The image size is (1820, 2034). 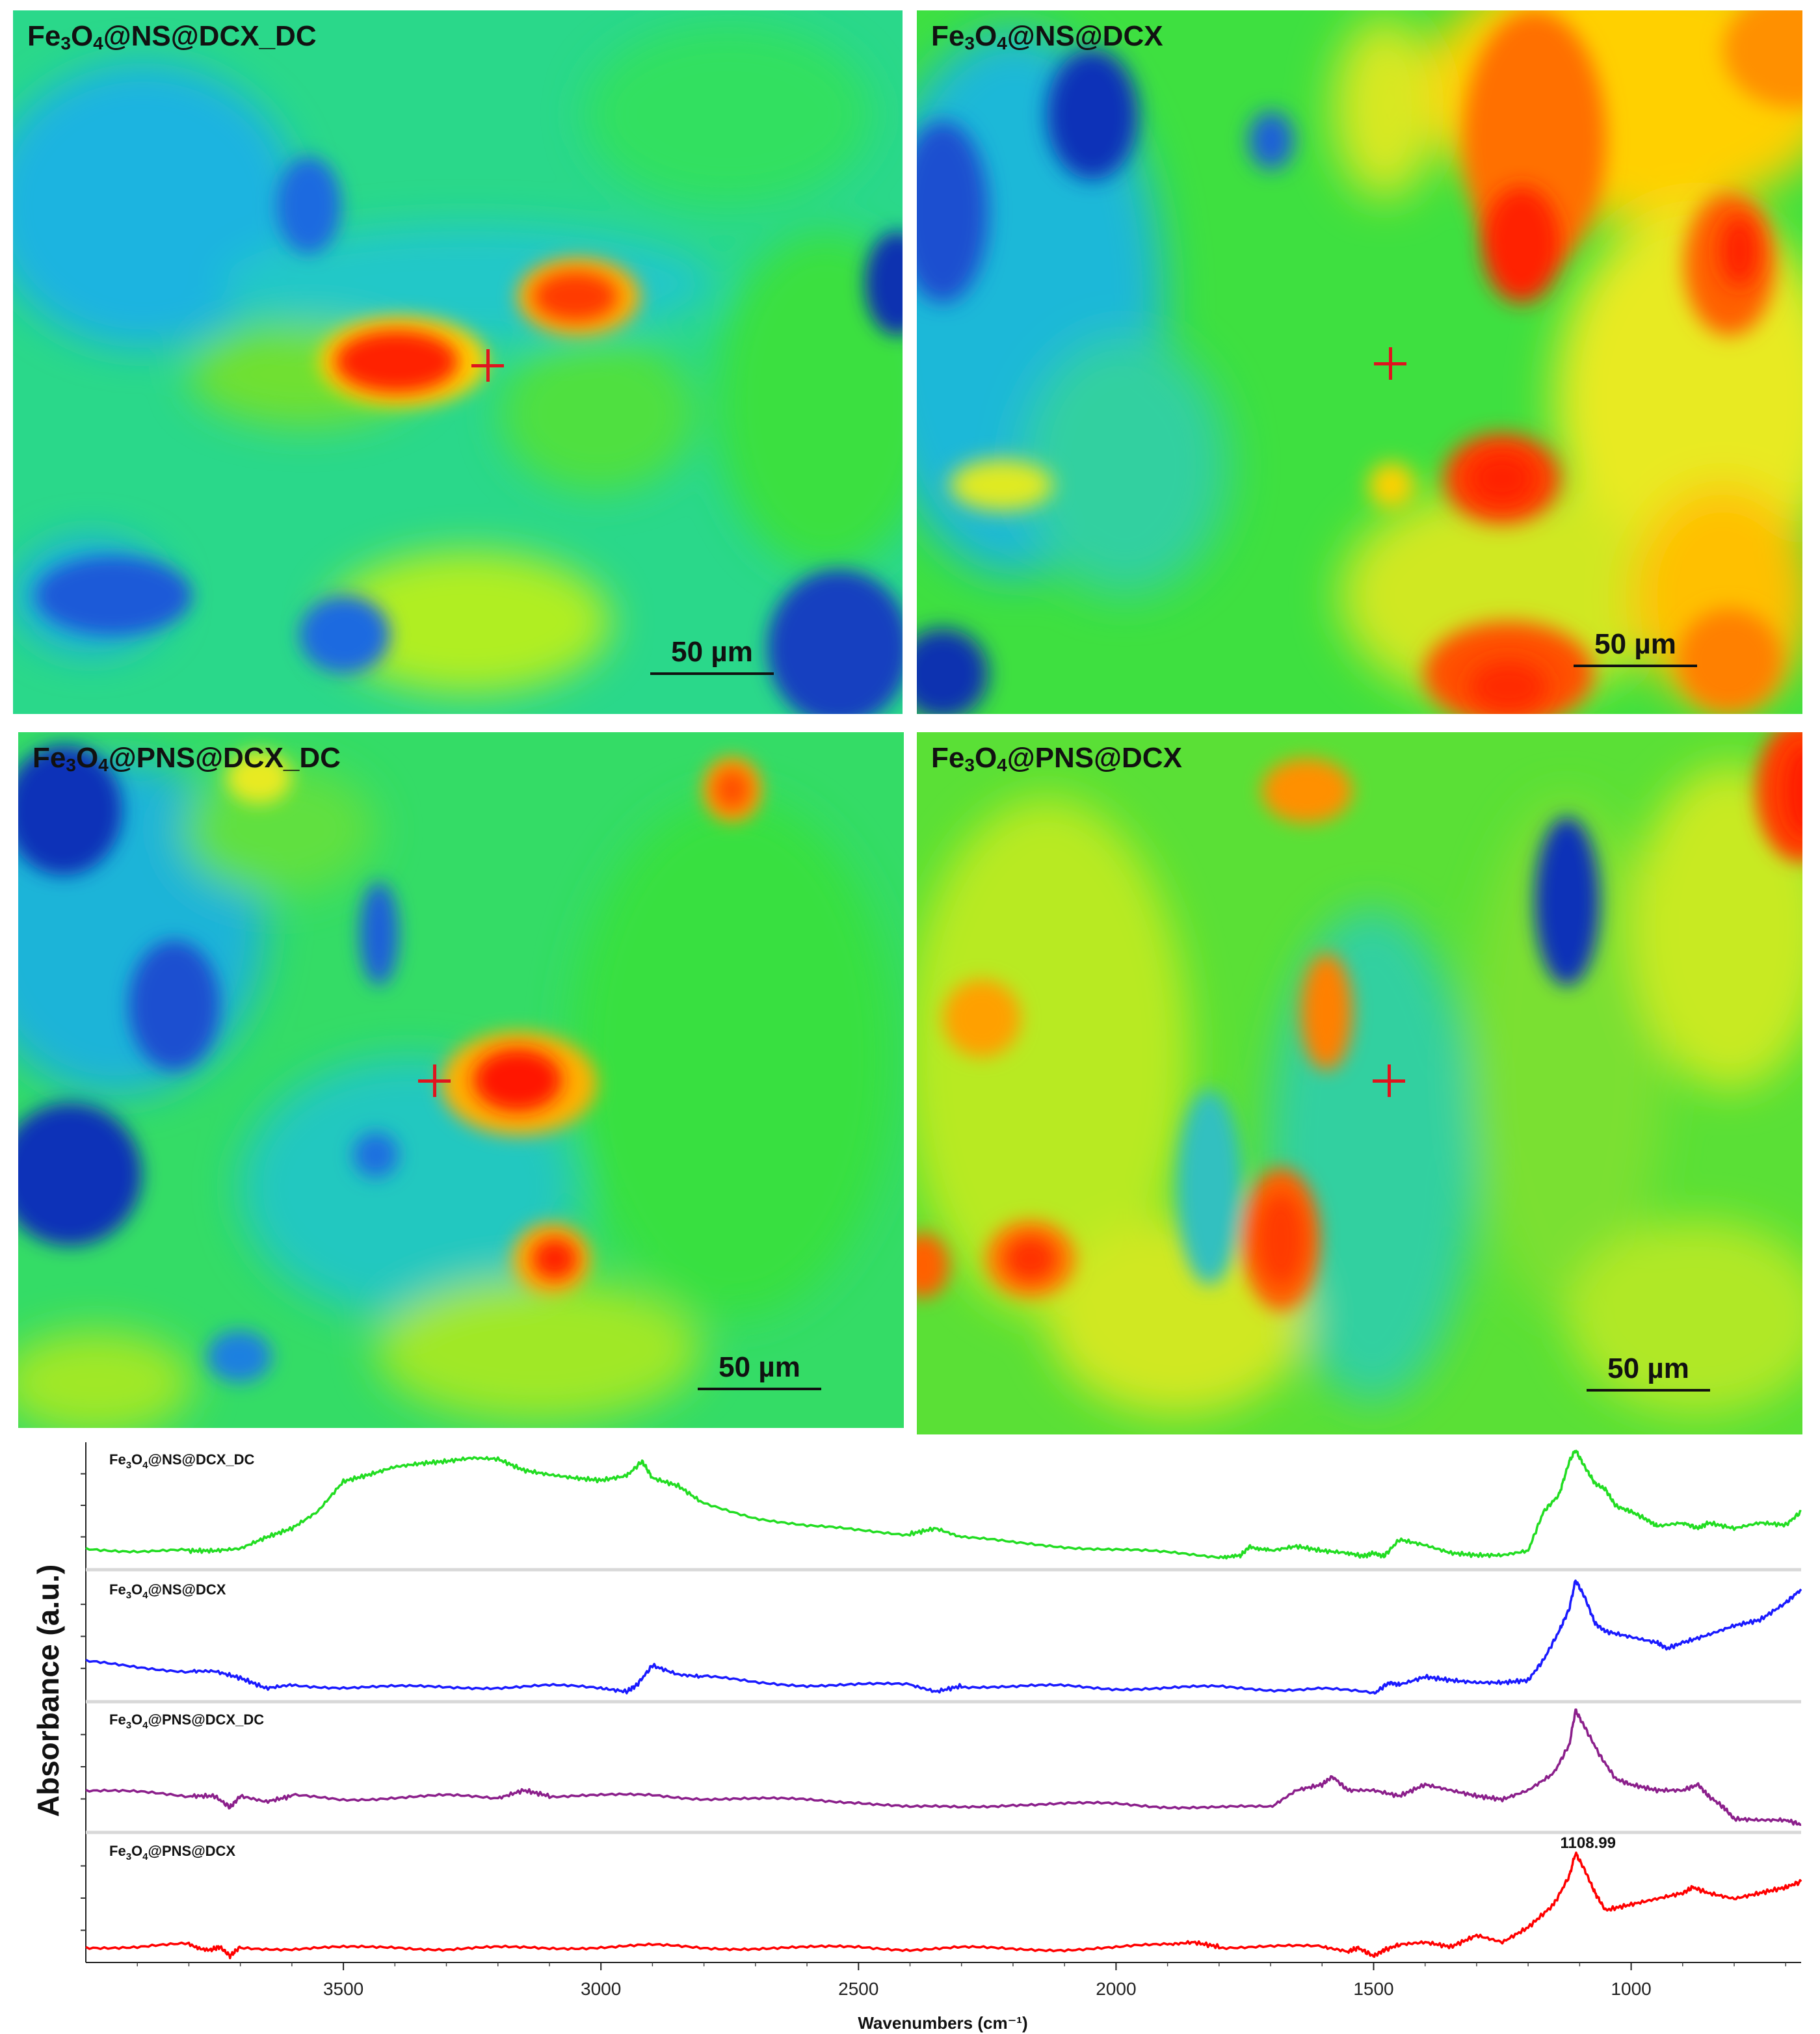 What do you see at coordinates (172, 1852) in the screenshot?
I see `series-label-4: Fe3O4@PNS@DCX` at bounding box center [172, 1852].